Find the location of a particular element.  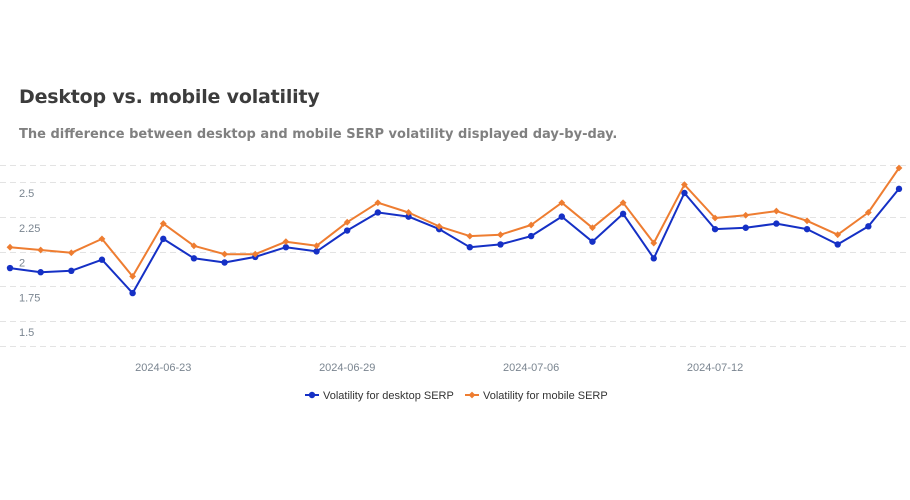

x-axis-ticks: 2024-06-23 2024-06-29 2024-07-06 2024-07-12 is located at coordinates (439, 368).